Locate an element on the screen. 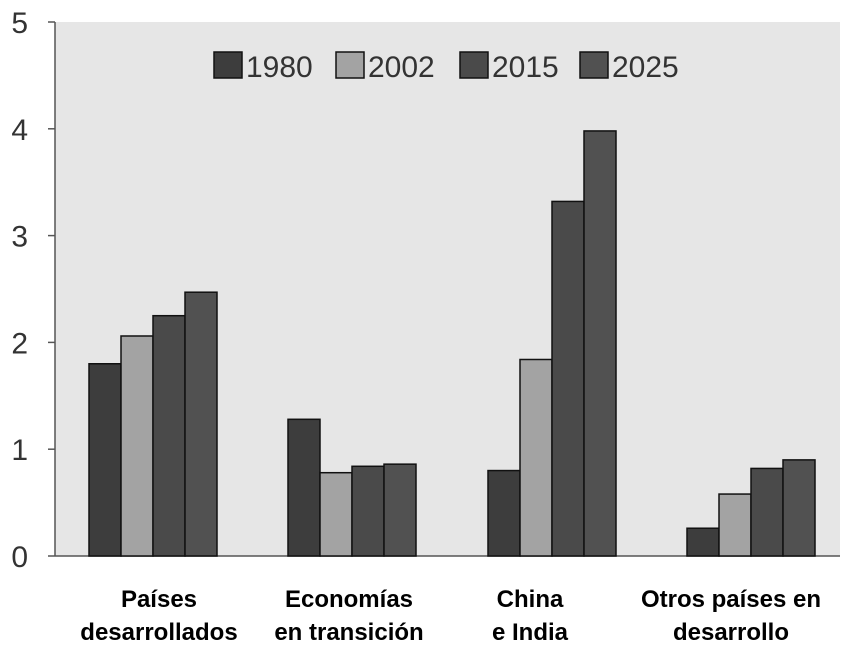 Image resolution: width=845 pixels, height=646 pixels. category-label: en transición is located at coordinates (348, 632).